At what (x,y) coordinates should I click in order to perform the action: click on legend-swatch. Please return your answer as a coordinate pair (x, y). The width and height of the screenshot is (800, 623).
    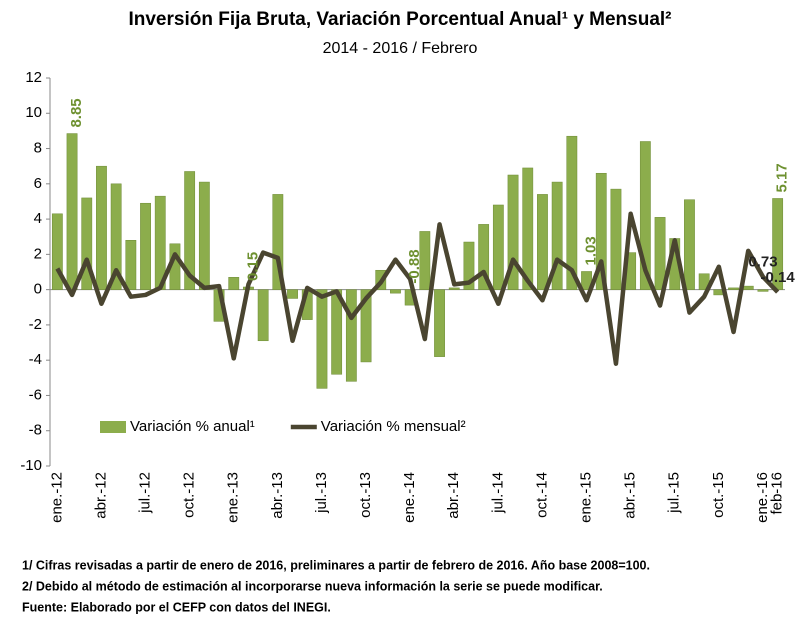
    Looking at the image, I should click on (113, 427).